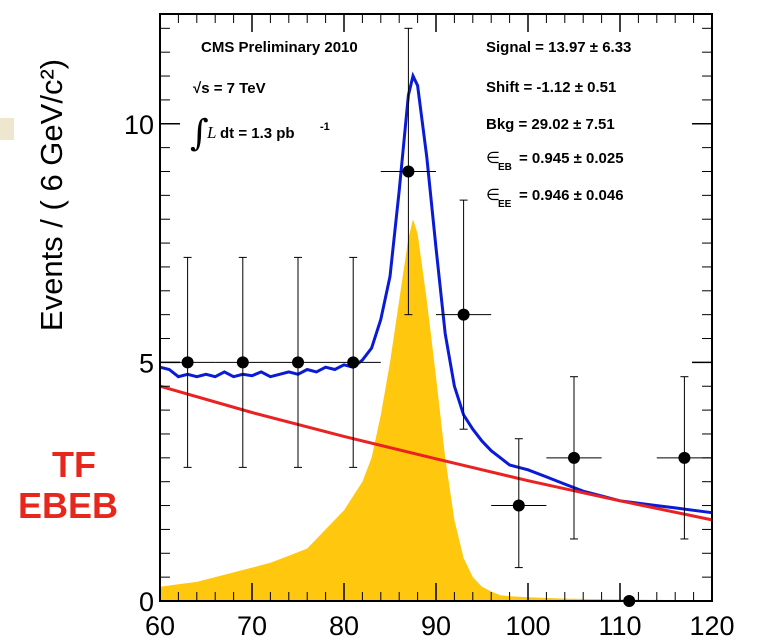  What do you see at coordinates (68, 505) in the screenshot?
I see `side-label-ebeb: EBEB` at bounding box center [68, 505].